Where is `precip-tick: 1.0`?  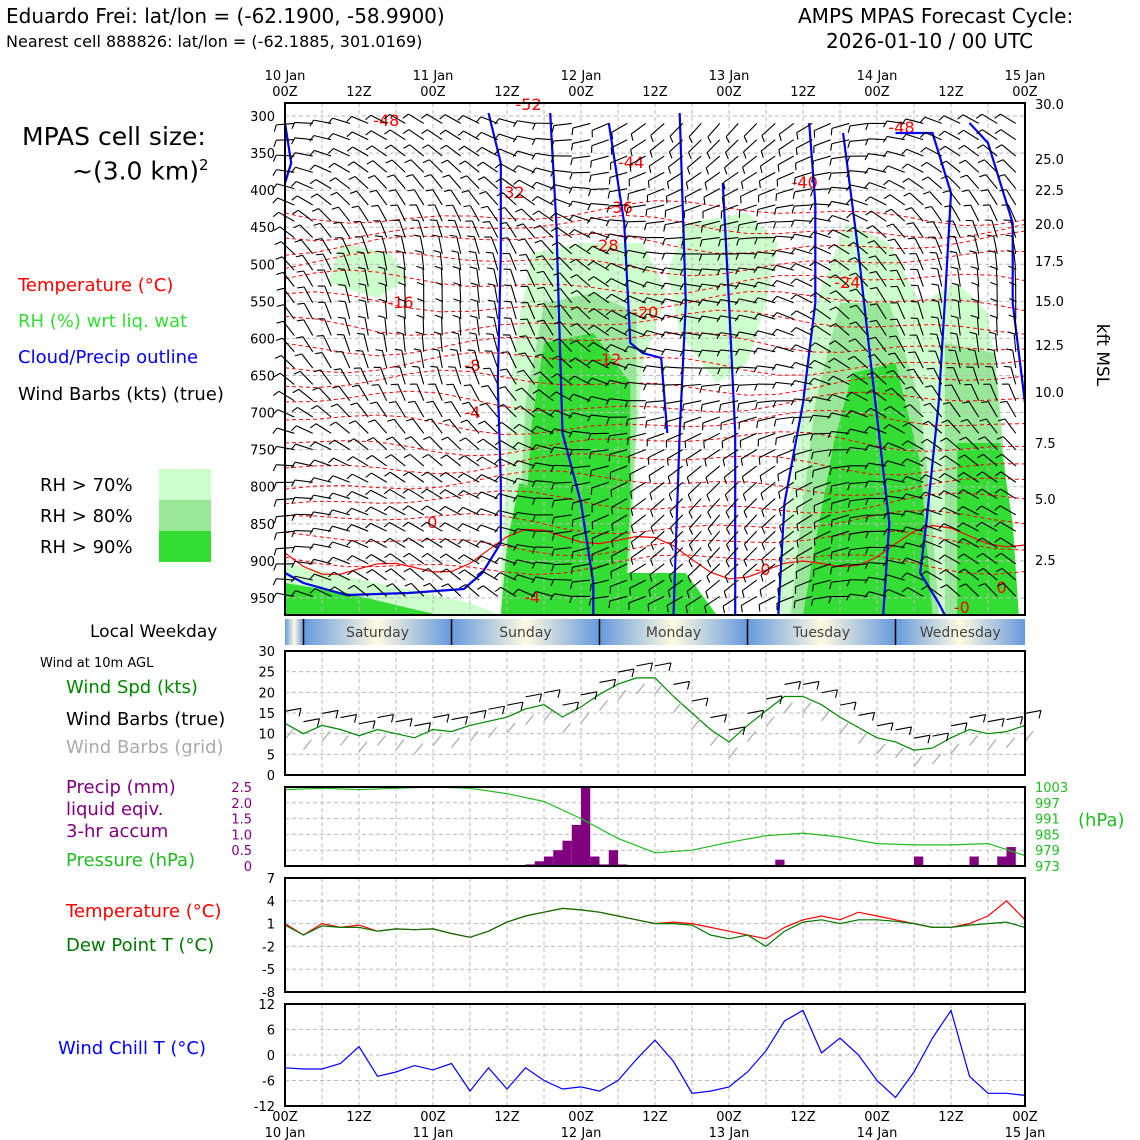 precip-tick: 1.0 is located at coordinates (241, 835).